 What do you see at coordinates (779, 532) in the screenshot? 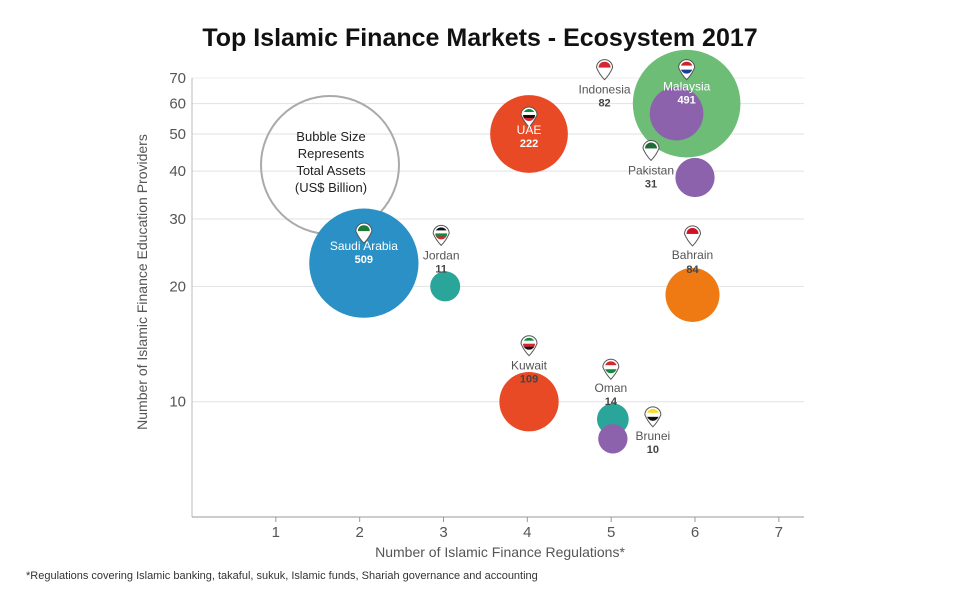
I see `x-tick-label: 7` at bounding box center [779, 532].